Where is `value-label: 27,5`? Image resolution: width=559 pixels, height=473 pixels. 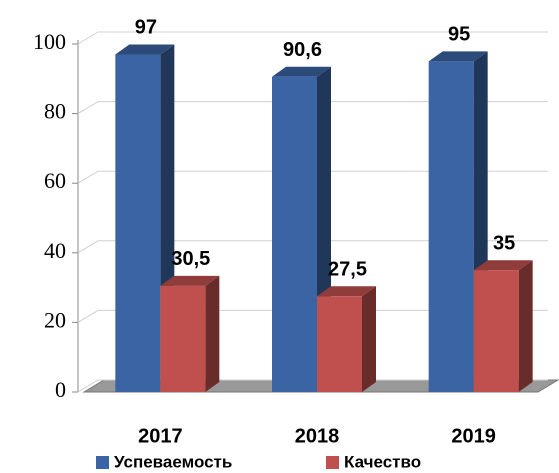
value-label: 27,5 is located at coordinates (347, 270).